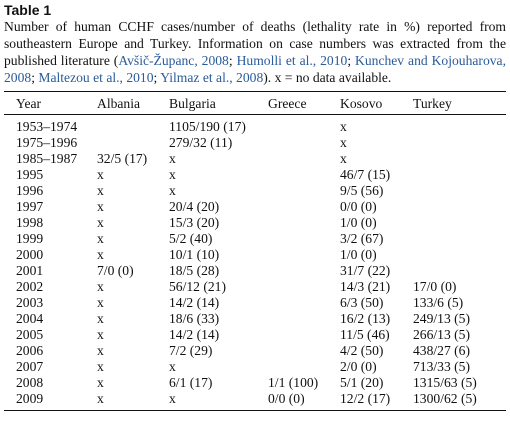 This screenshot has width=510, height=447. Describe the element at coordinates (133, 159) in the screenshot. I see `cell-albania: 32/5 (17)` at that location.